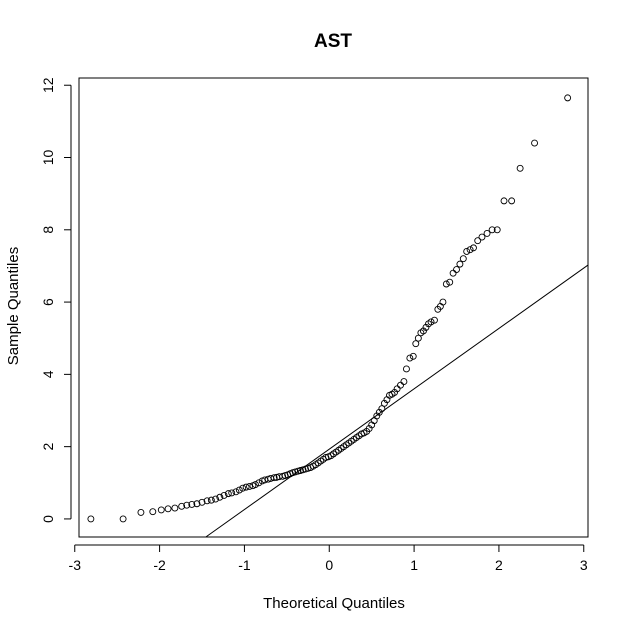 This screenshot has width=630, height=632. I want to click on x-axis-label: Theoretical Quantiles, so click(334, 603).